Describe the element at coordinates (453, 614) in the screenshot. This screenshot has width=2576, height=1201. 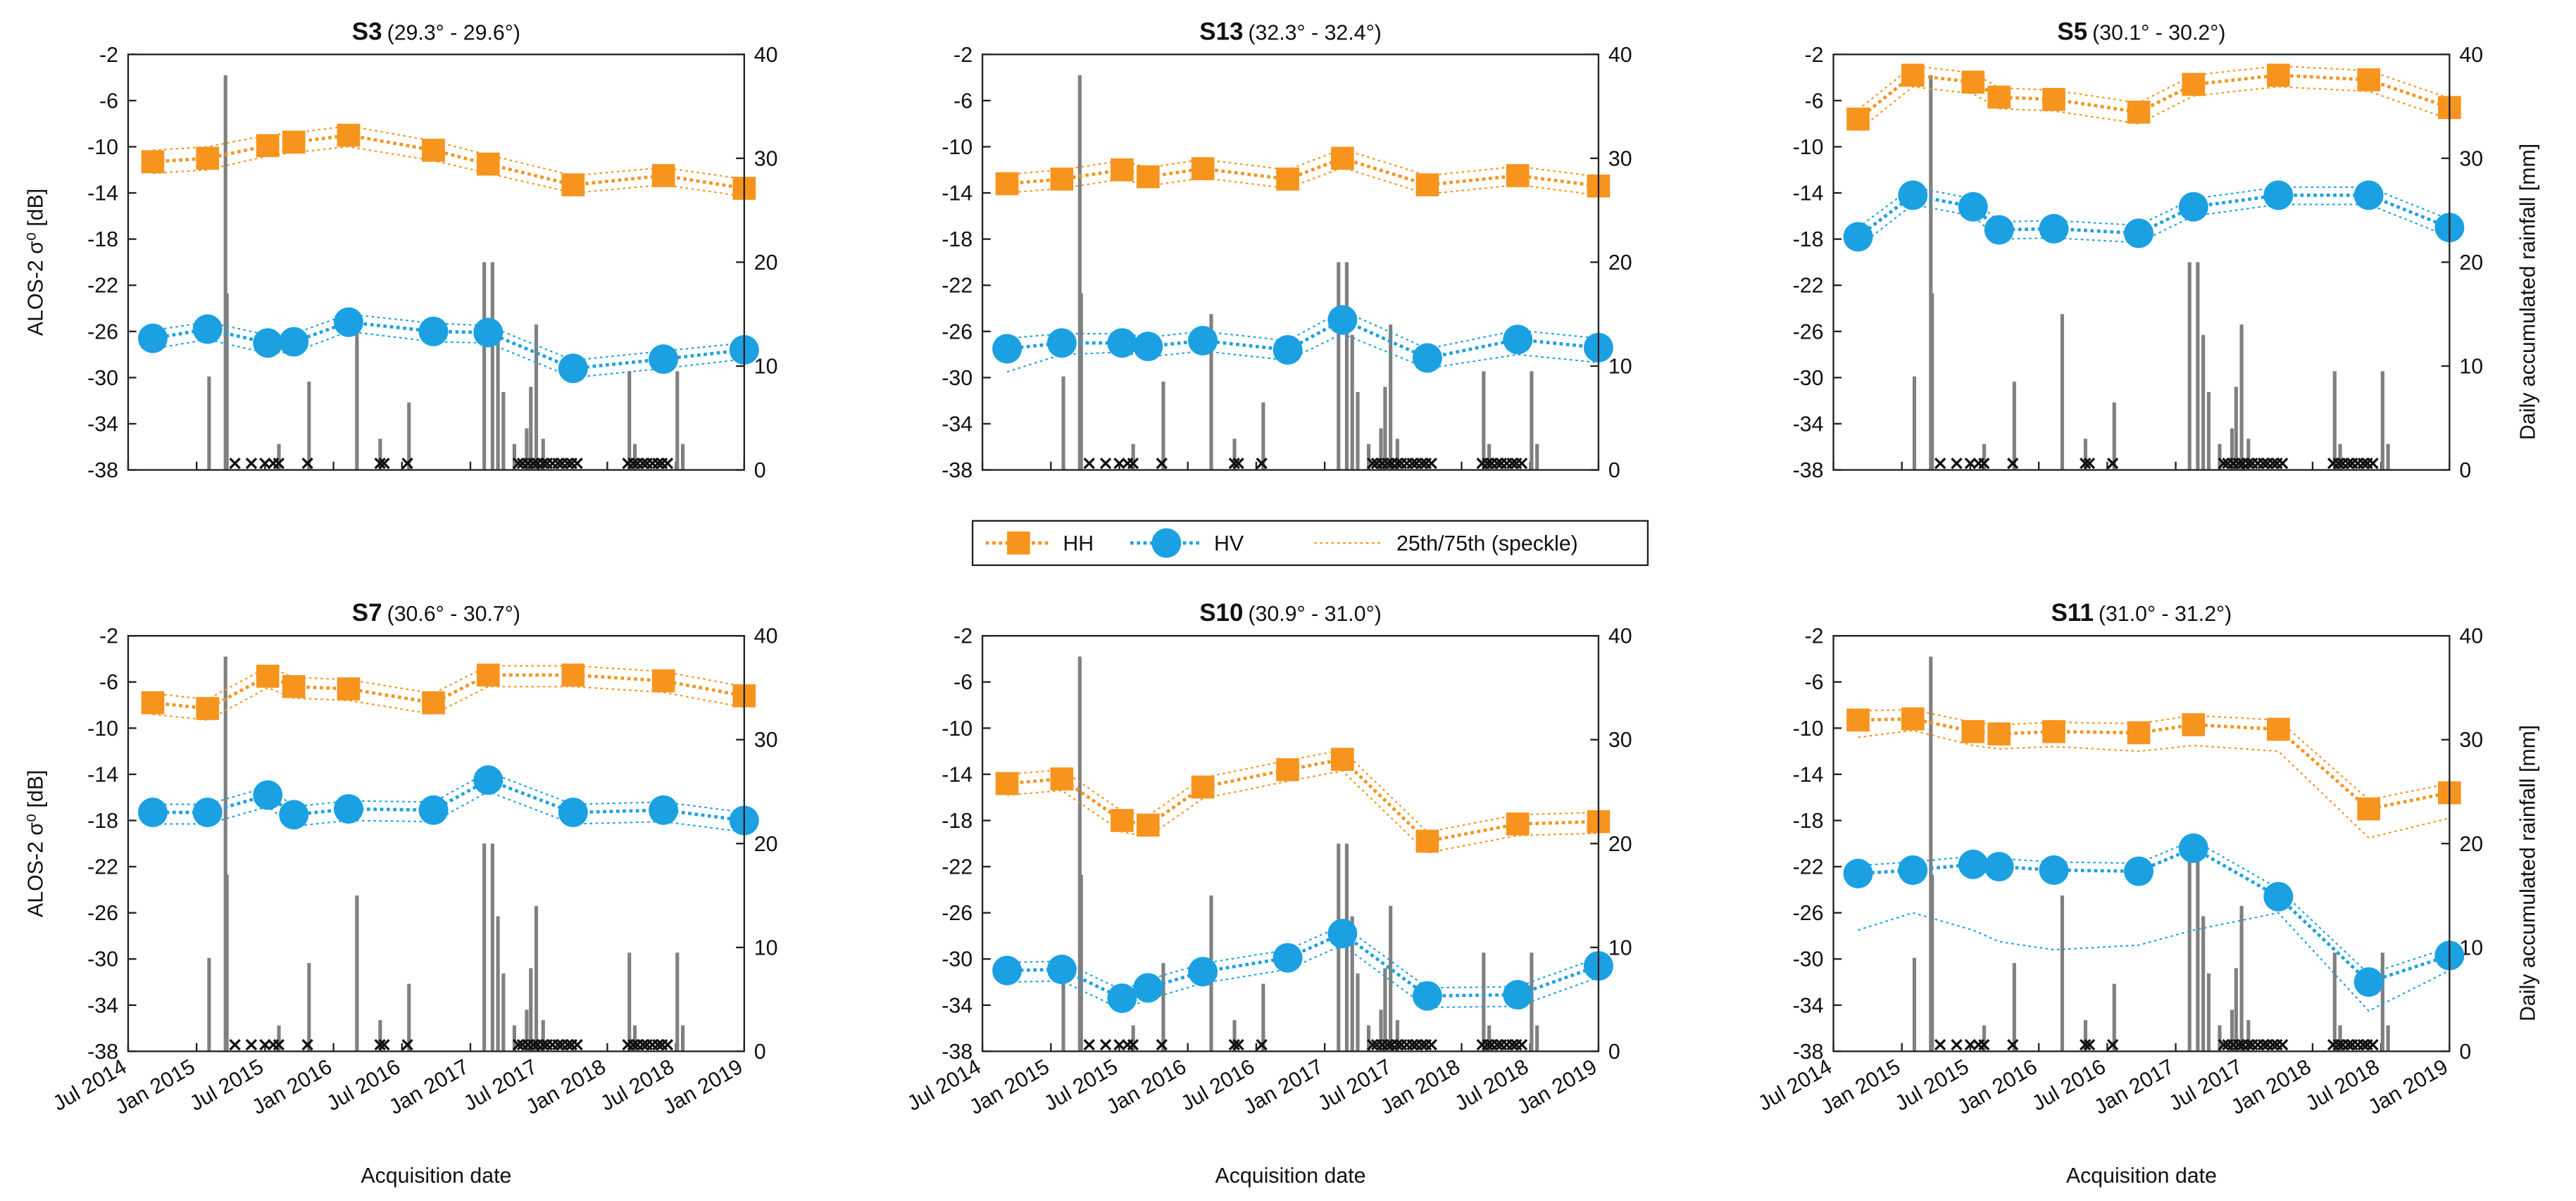
I see `title-range: (30.6° - 30.7°)` at that location.